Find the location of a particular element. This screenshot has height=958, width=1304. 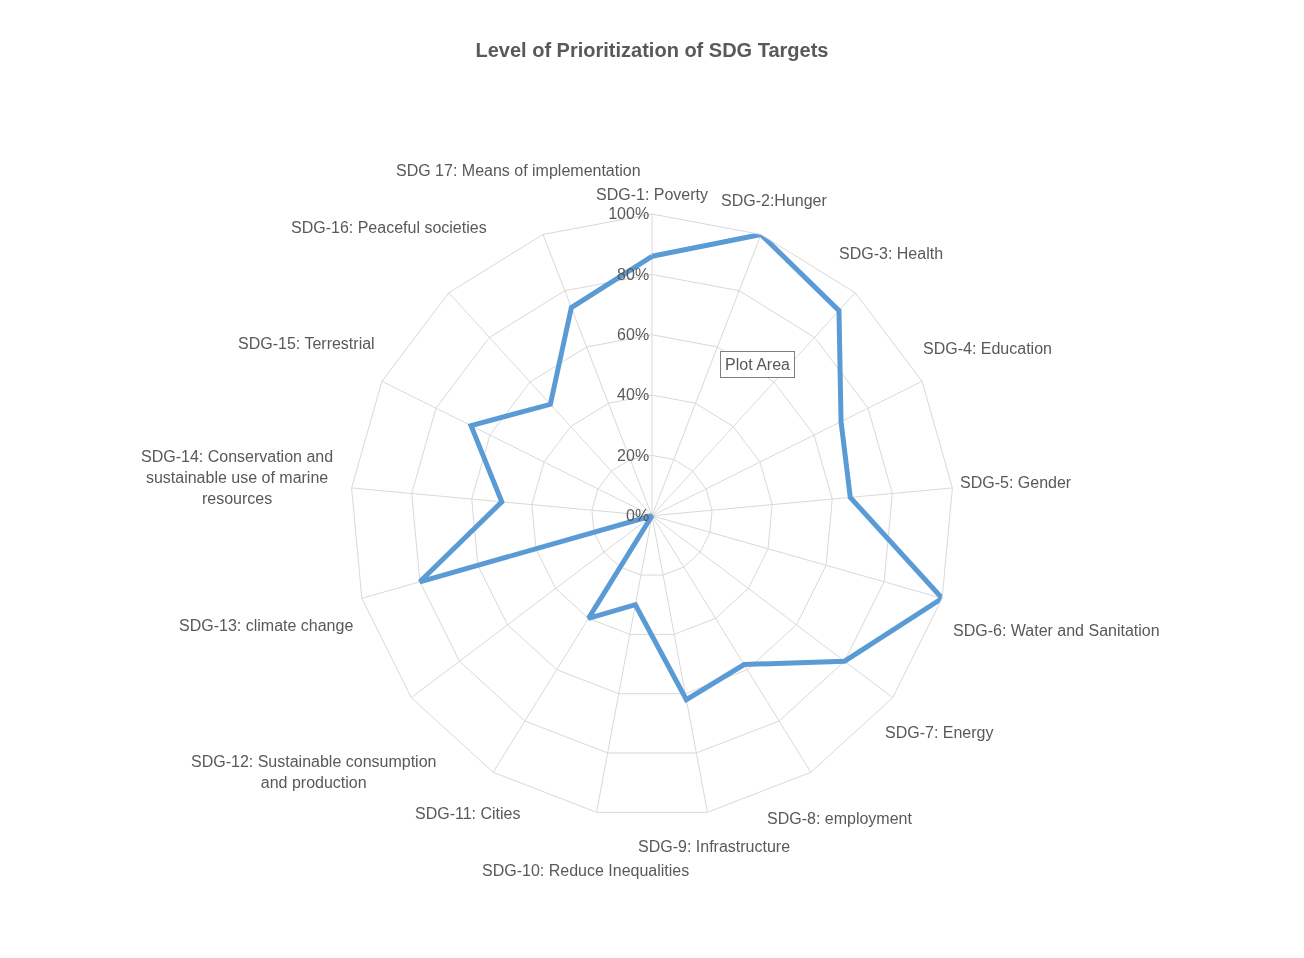

spoke-label: SDG-12: Sustainable consumption and production is located at coordinates (314, 772).